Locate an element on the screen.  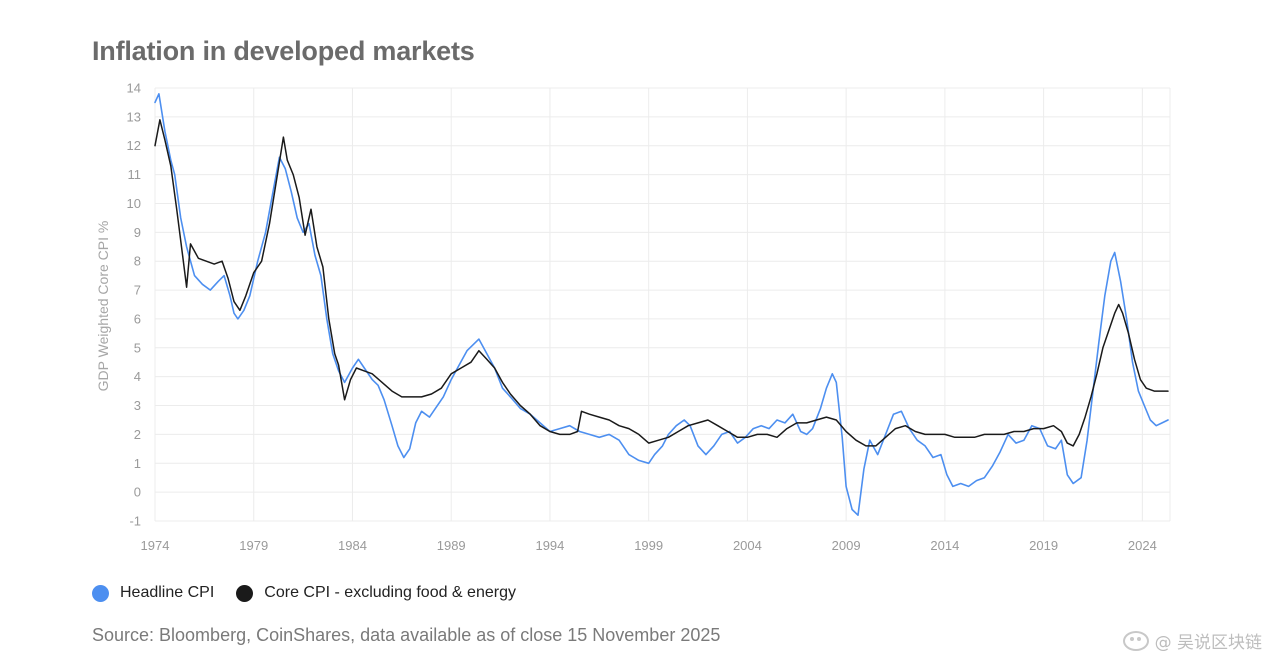
y-tick-label: 7 is located at coordinates (137, 290).